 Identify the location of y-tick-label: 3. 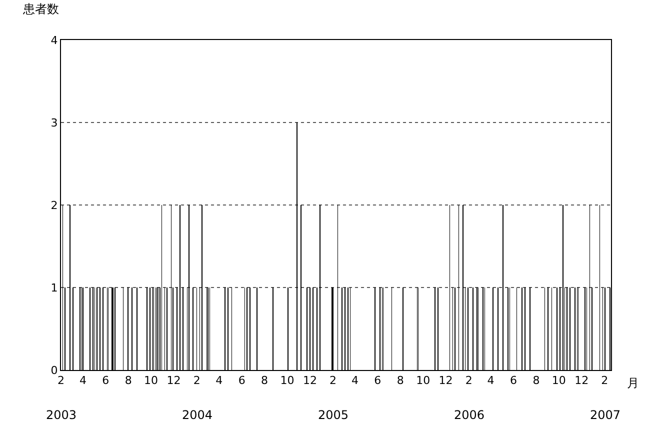
(54, 123).